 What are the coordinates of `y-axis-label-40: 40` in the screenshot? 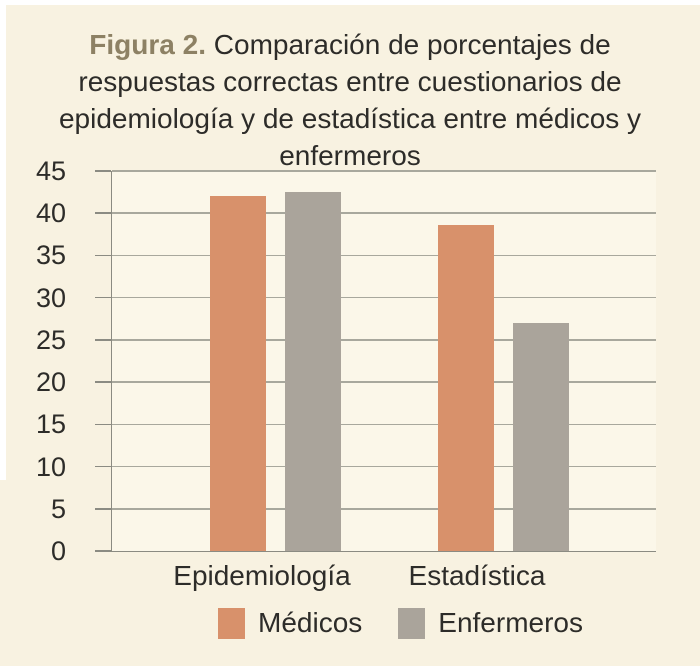 It's located at (50, 213).